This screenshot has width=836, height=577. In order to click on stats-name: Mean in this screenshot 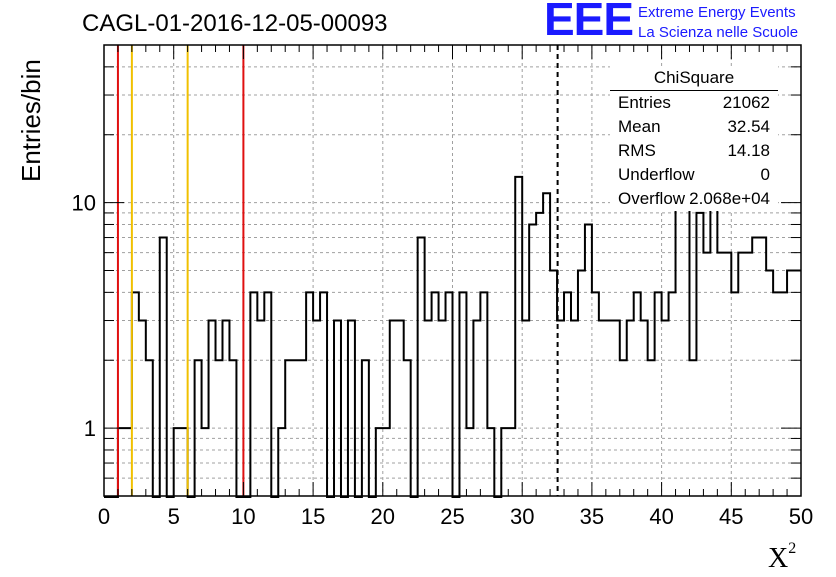, I will do `click(639, 126)`.